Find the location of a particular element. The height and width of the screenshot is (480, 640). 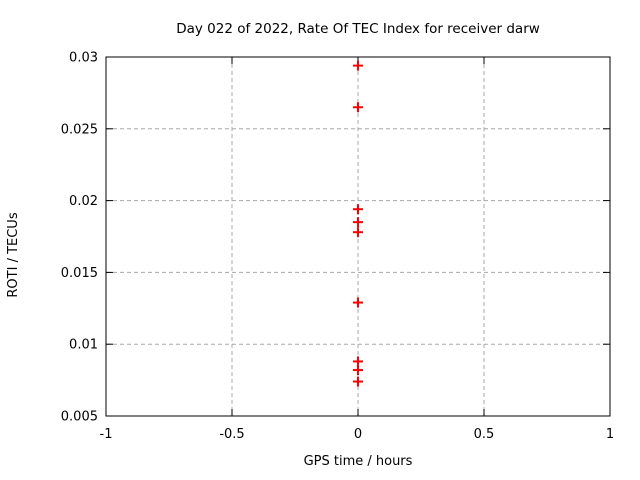

x-tick-label: -0.5 is located at coordinates (231, 434).